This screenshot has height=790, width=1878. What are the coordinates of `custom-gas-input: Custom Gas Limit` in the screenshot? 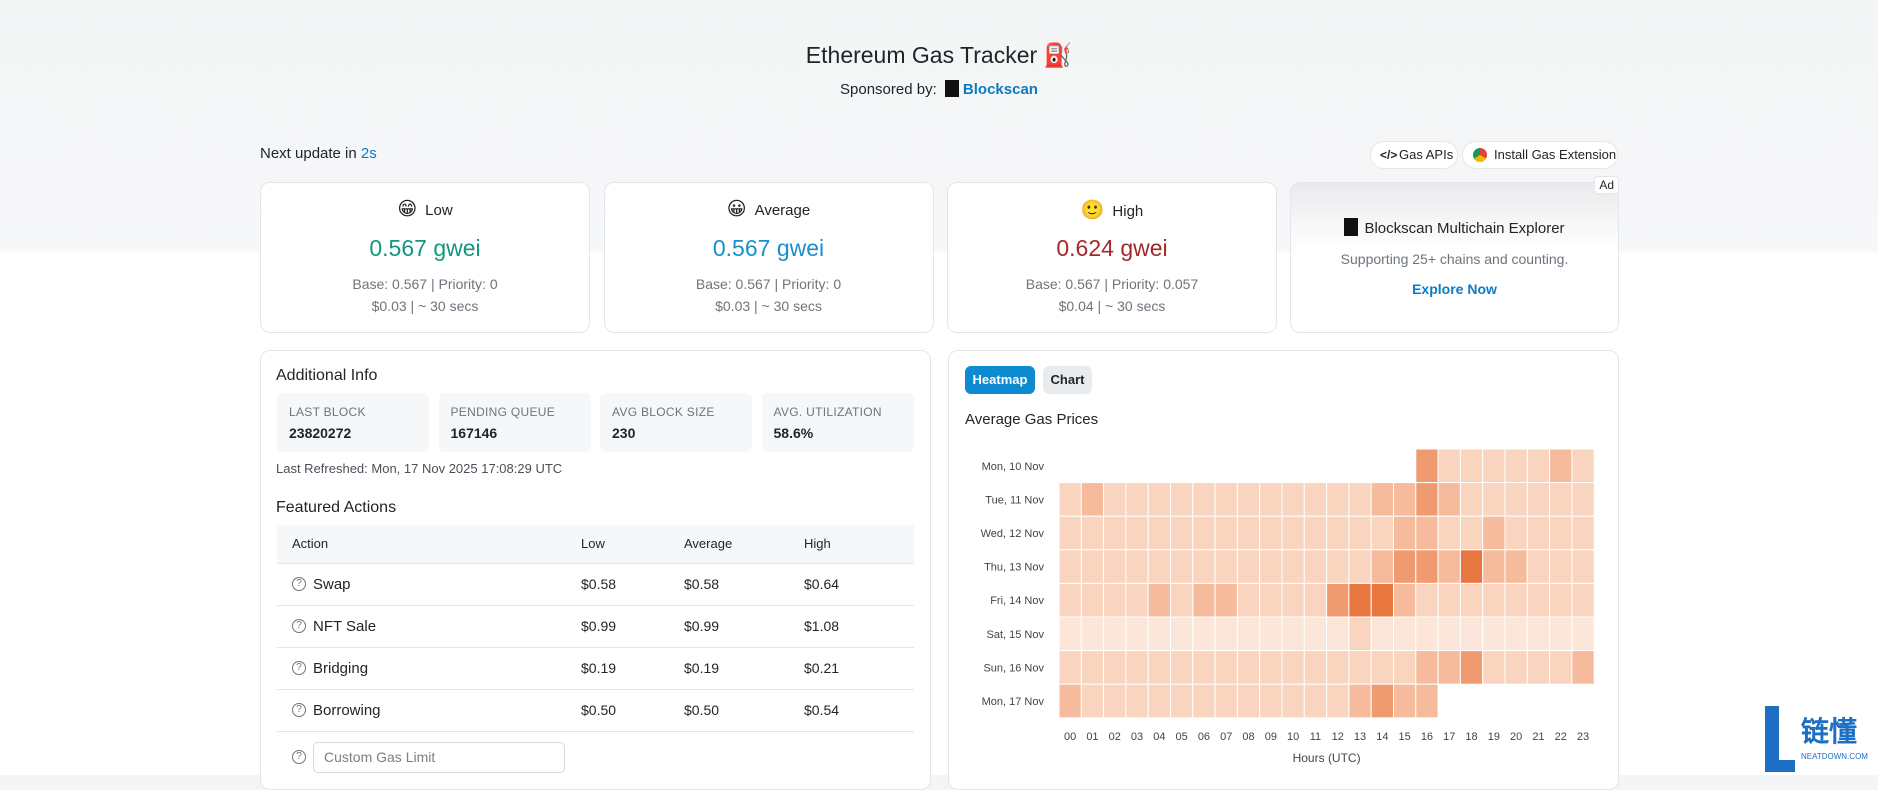 It's located at (439, 757).